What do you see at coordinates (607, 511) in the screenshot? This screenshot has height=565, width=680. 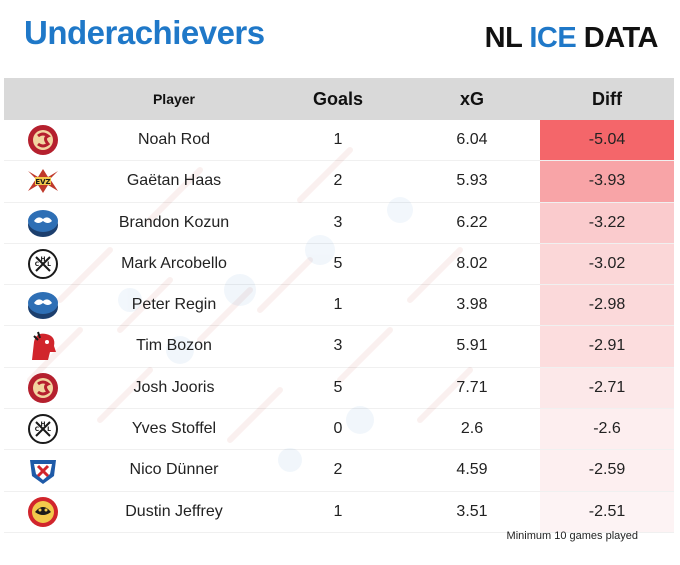 I see `diff-cell: -2.51` at bounding box center [607, 511].